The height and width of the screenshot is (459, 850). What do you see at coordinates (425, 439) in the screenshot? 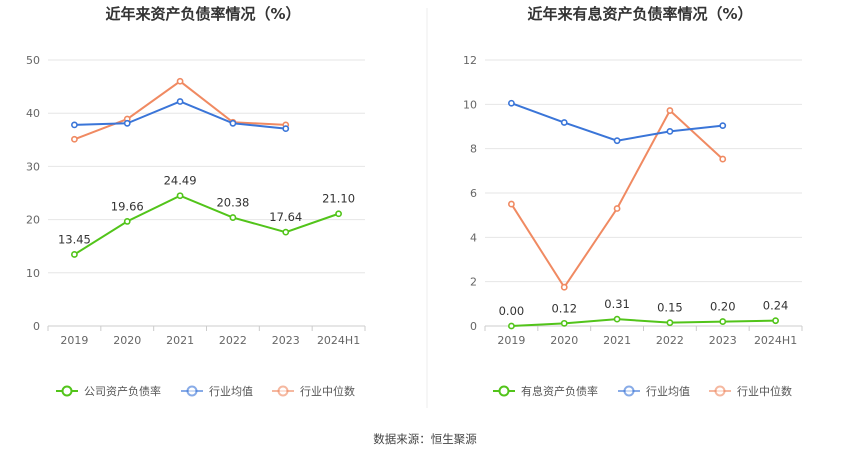
I see `data-source-label: 数据来源：恒生聚源` at bounding box center [425, 439].